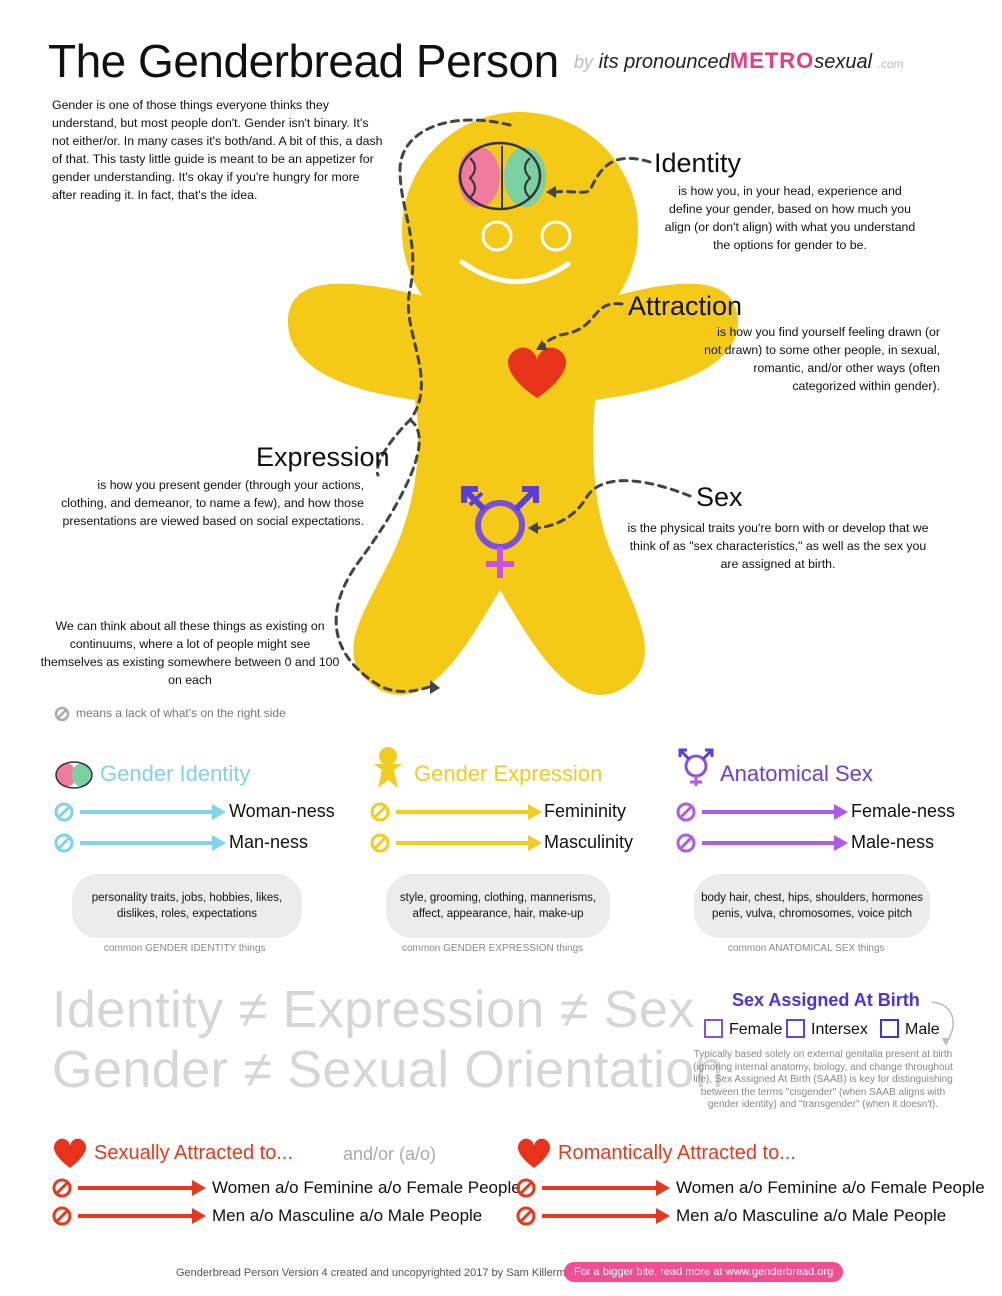 This screenshot has width=1002, height=1296. What do you see at coordinates (388, 1070) in the screenshot?
I see `gender-sexual-orientation-statement: Gender ≠ Sexual Orientation` at bounding box center [388, 1070].